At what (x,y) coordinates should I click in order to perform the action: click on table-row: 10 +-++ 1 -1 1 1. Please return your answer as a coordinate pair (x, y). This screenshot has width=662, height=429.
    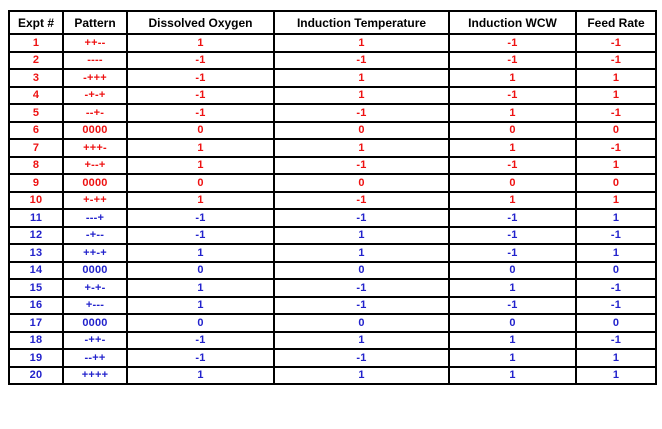
    Looking at the image, I should click on (332, 200).